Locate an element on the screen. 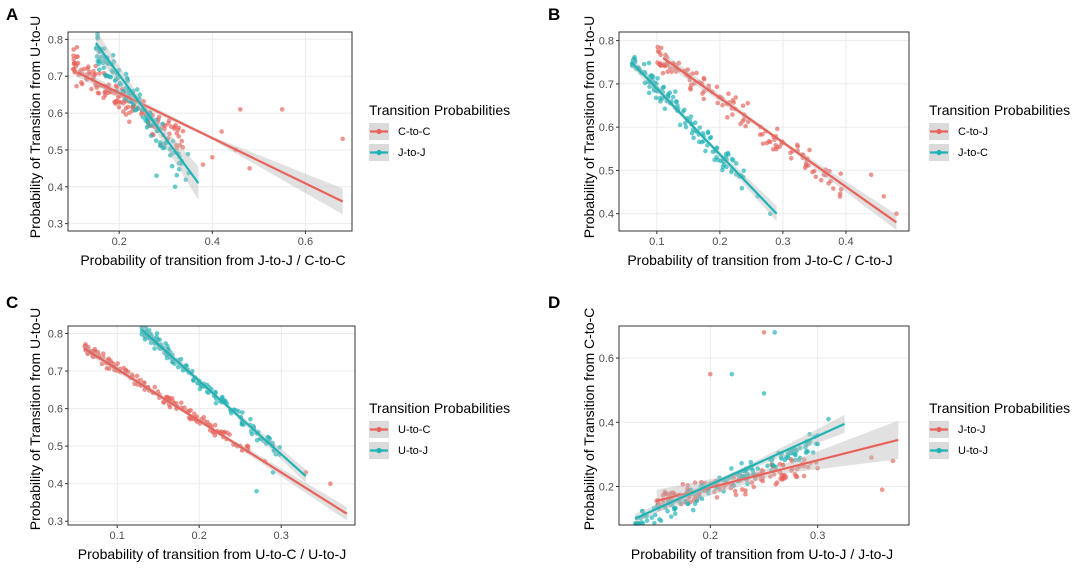 The image size is (1084, 570). panel-letter: B is located at coordinates (554, 14).